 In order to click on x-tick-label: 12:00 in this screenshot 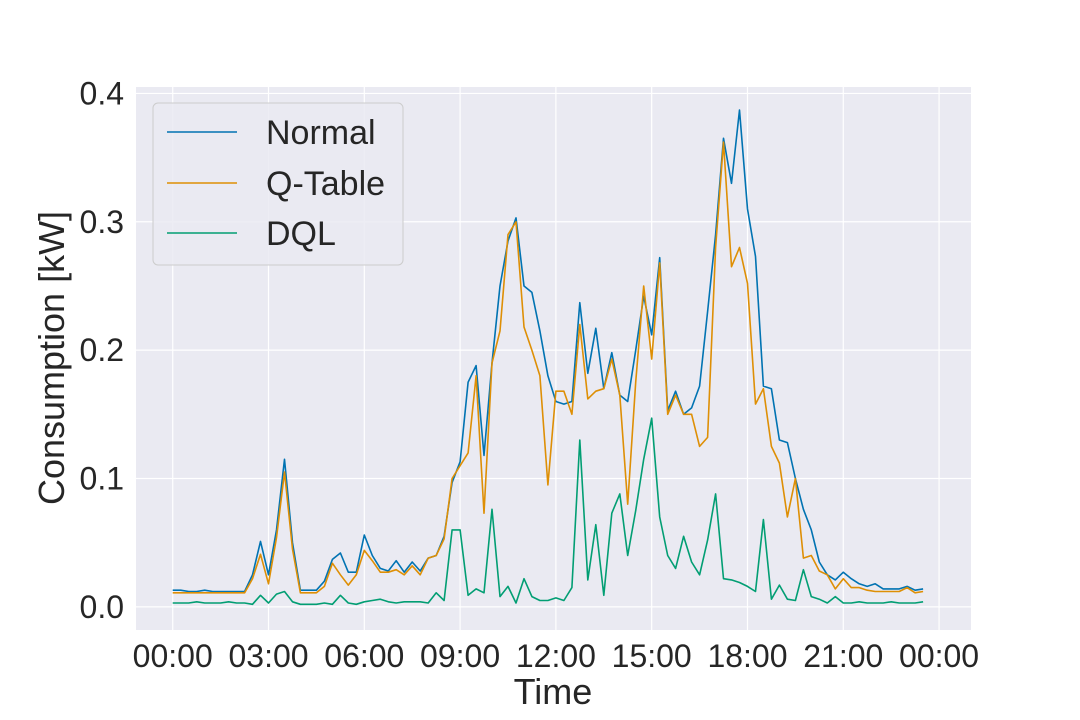, I will do `click(556, 656)`.